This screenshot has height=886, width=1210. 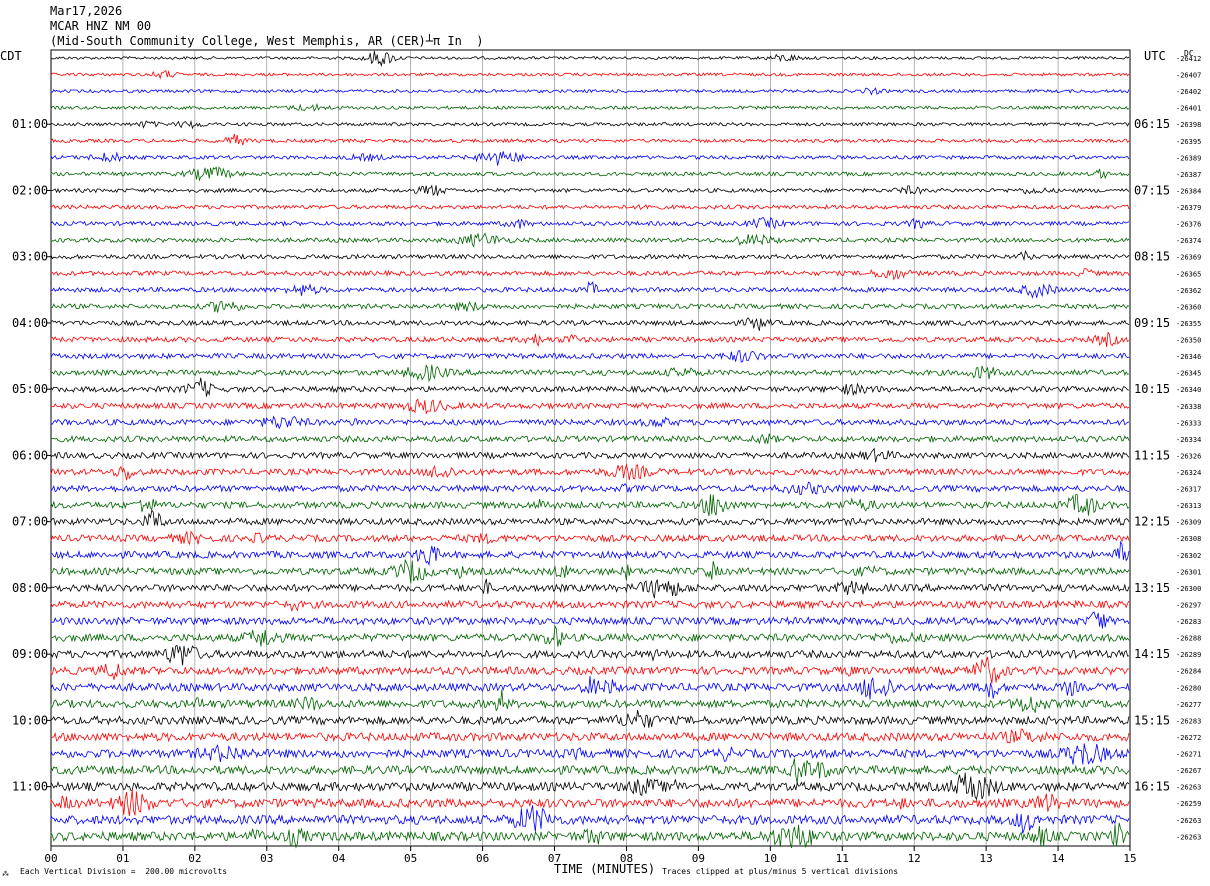 What do you see at coordinates (30, 588) in the screenshot?
I see `hour-label-left: 08:00` at bounding box center [30, 588].